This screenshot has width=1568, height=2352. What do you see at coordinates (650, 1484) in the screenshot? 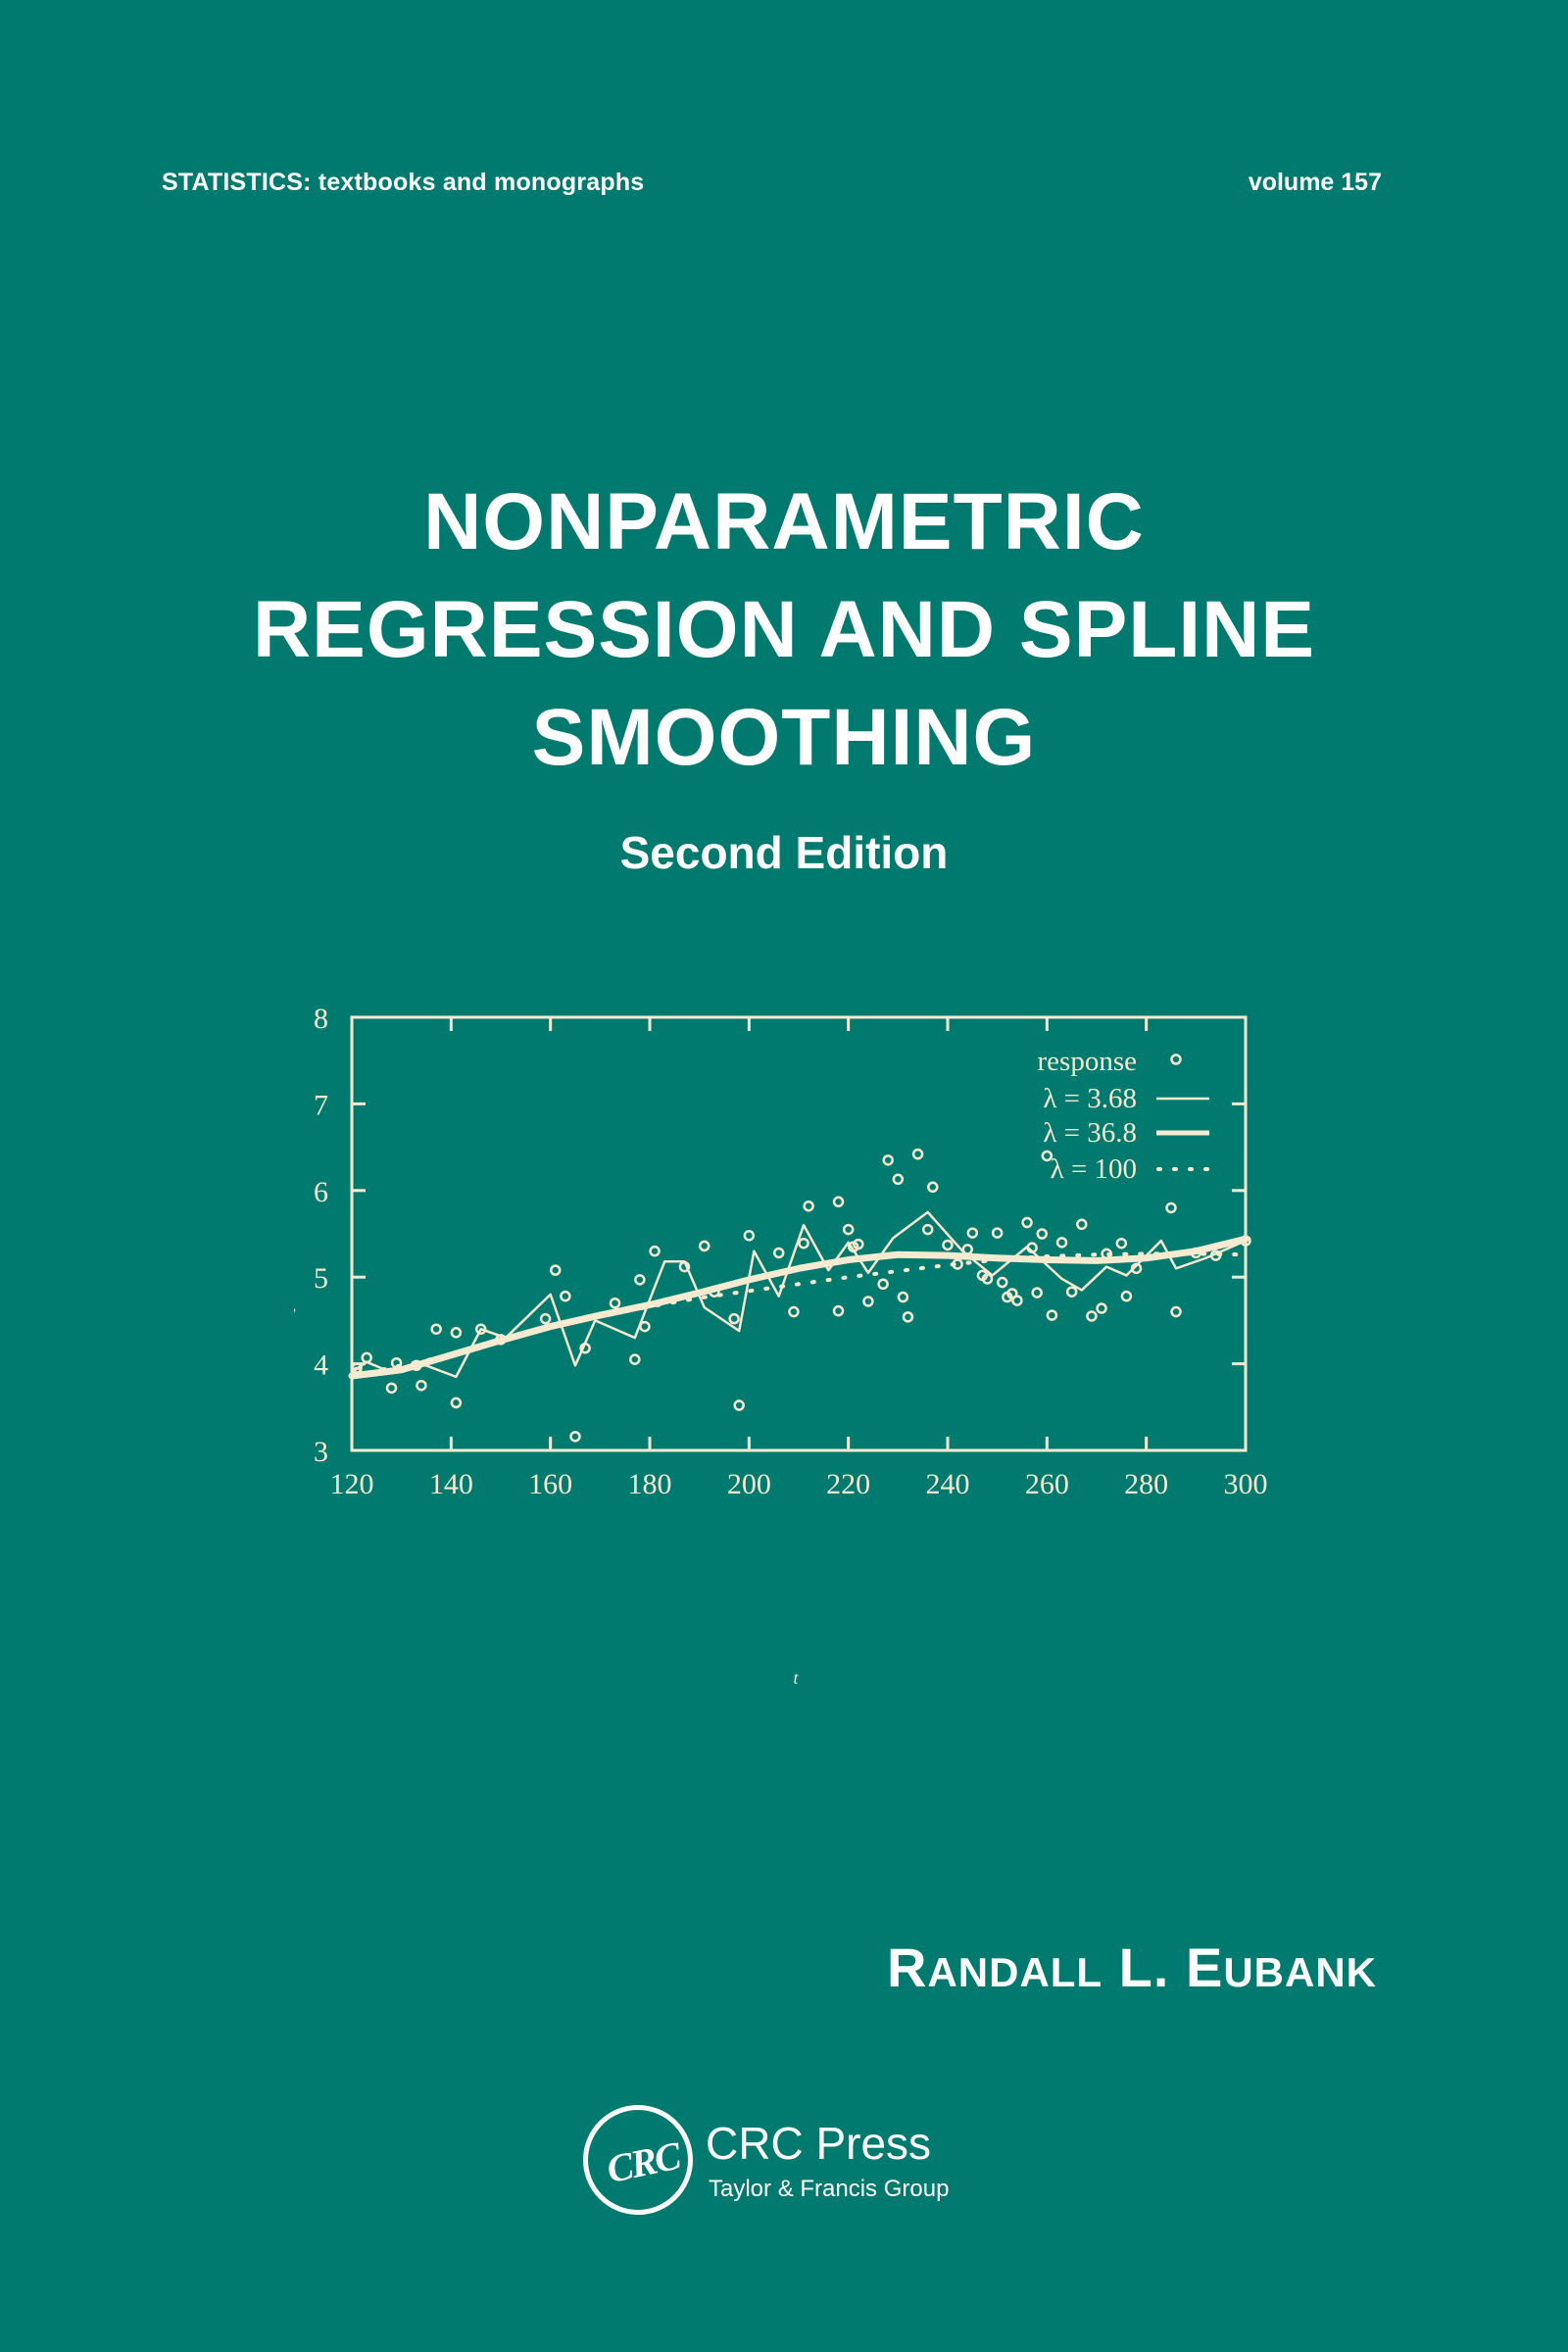
I see `x-tick-label: 180` at bounding box center [650, 1484].